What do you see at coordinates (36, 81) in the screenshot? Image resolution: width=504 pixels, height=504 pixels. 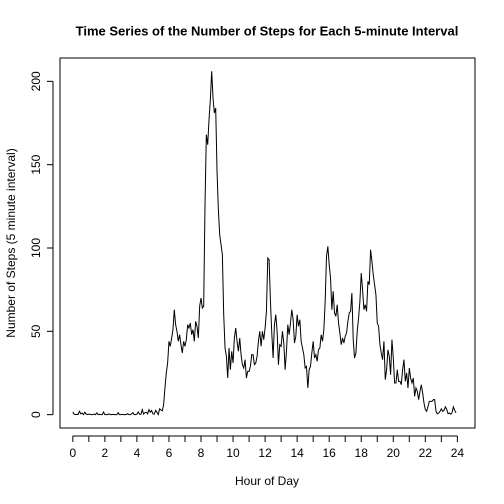 I see `y-tick-label: 200` at bounding box center [36, 81].